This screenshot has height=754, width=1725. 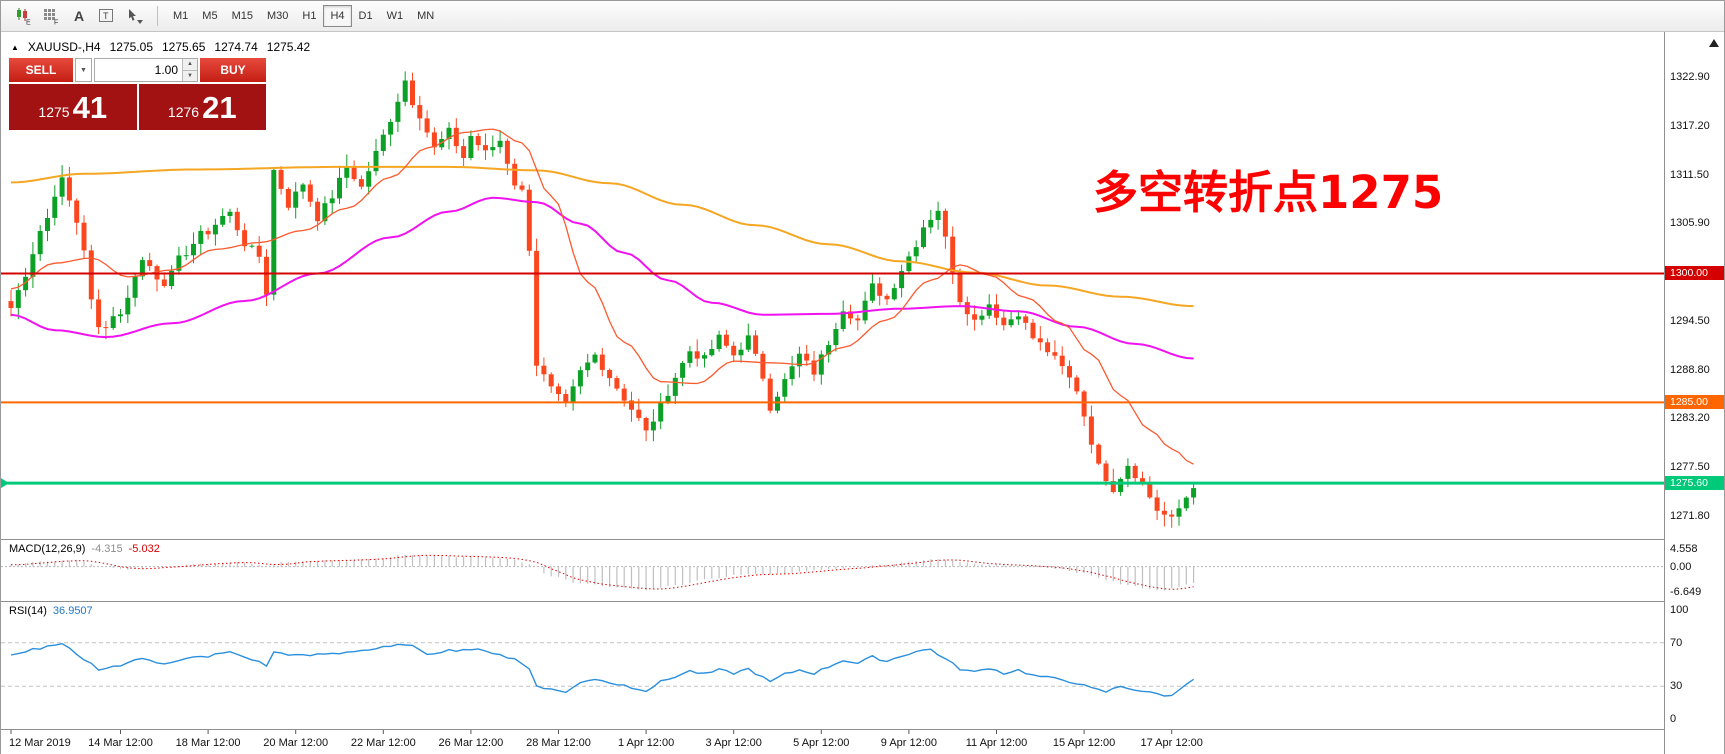 I want to click on ohlc-high: 1275.65, so click(x=184, y=47).